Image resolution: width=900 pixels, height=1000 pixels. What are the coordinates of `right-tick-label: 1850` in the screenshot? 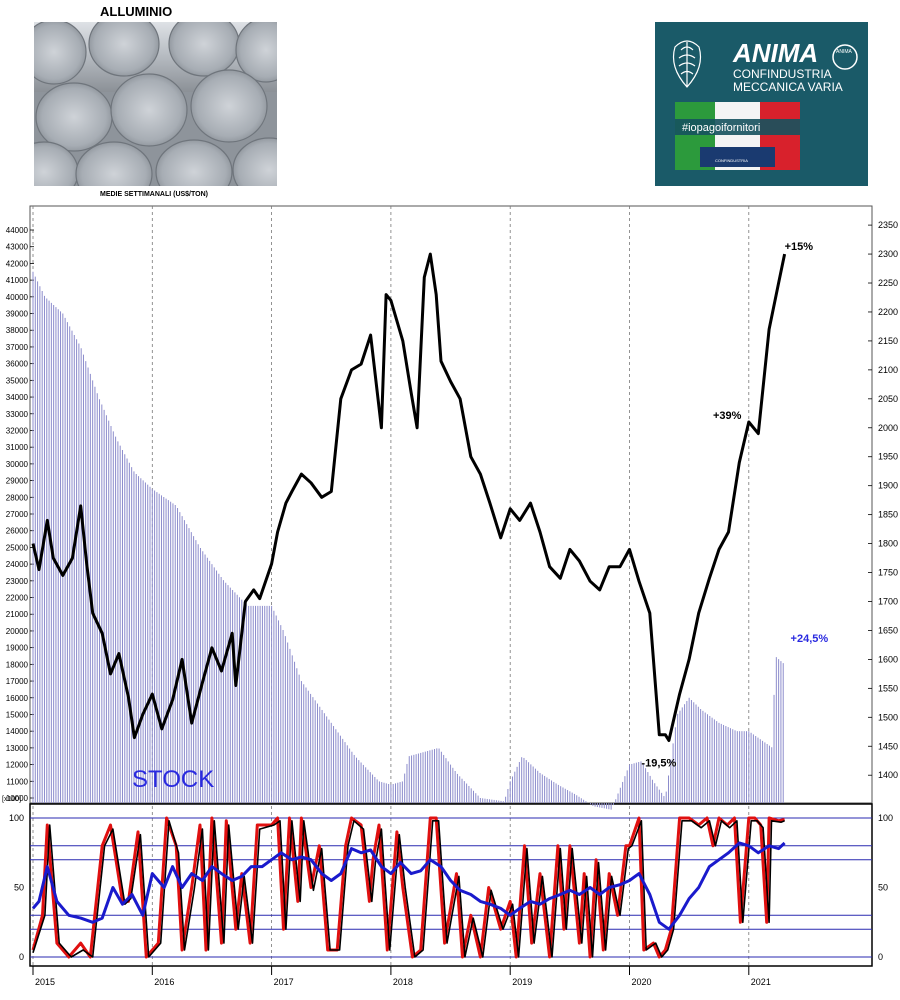 It's located at (888, 515).